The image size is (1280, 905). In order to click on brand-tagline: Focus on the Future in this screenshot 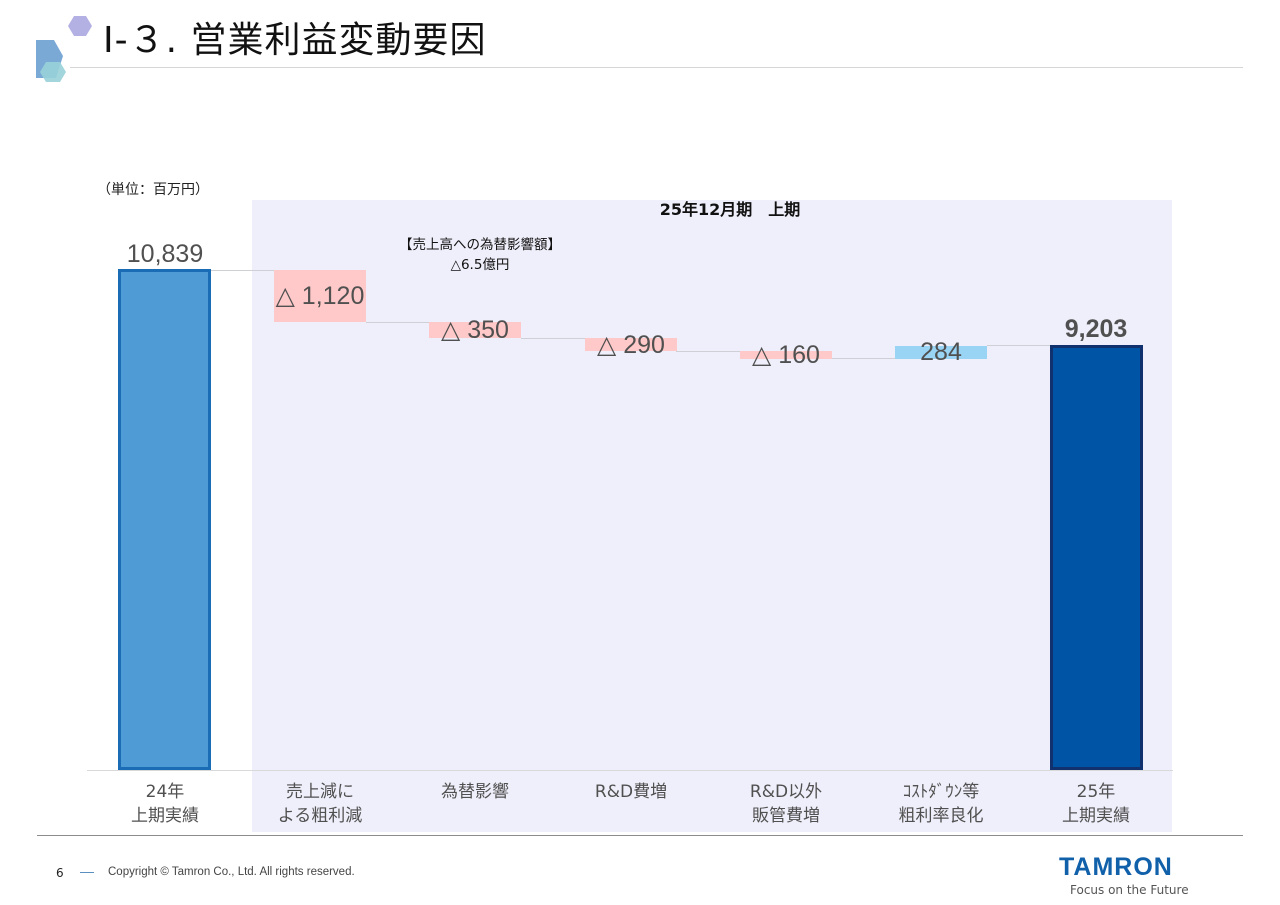, I will do `click(1129, 890)`.